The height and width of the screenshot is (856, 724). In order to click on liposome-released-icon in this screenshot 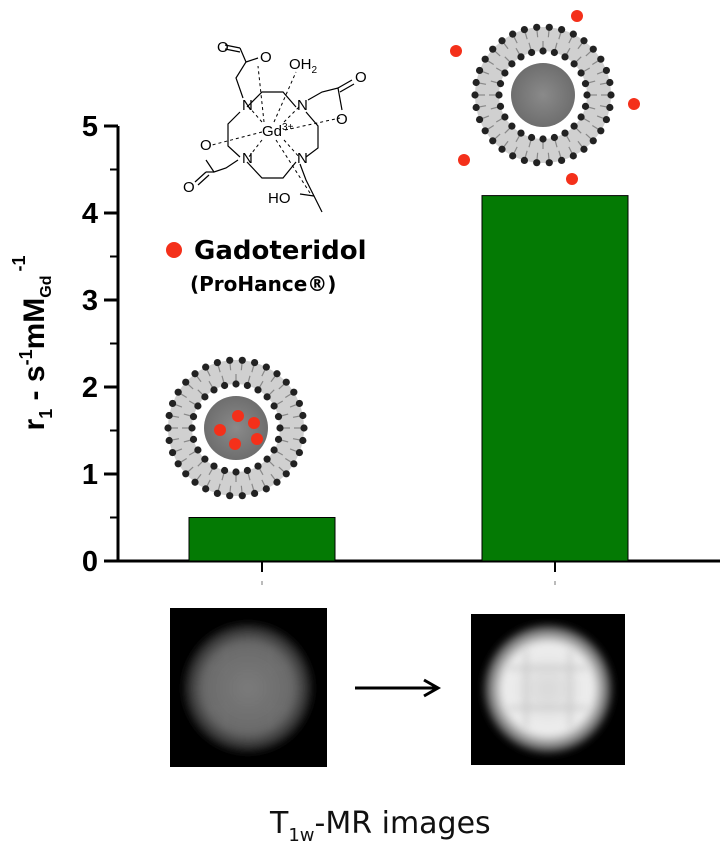, I will do `click(545, 97)`.